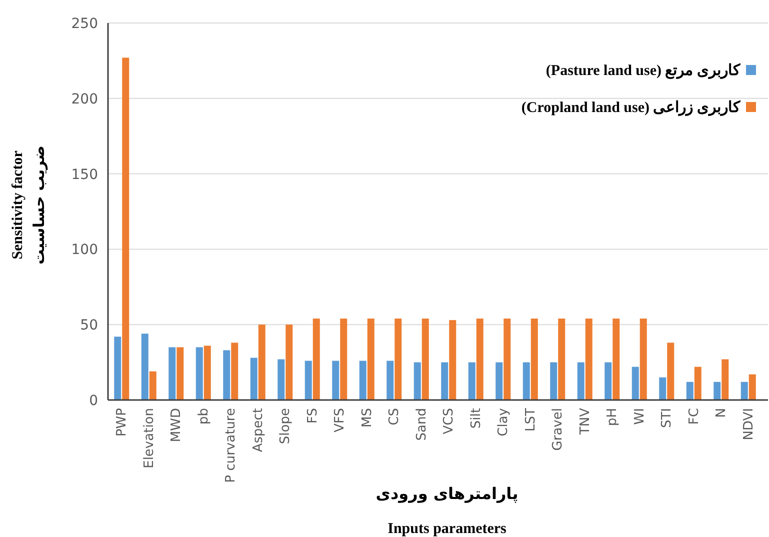 The height and width of the screenshot is (537, 769). What do you see at coordinates (231, 445) in the screenshot?
I see `x-tick-label: P curvature` at bounding box center [231, 445].